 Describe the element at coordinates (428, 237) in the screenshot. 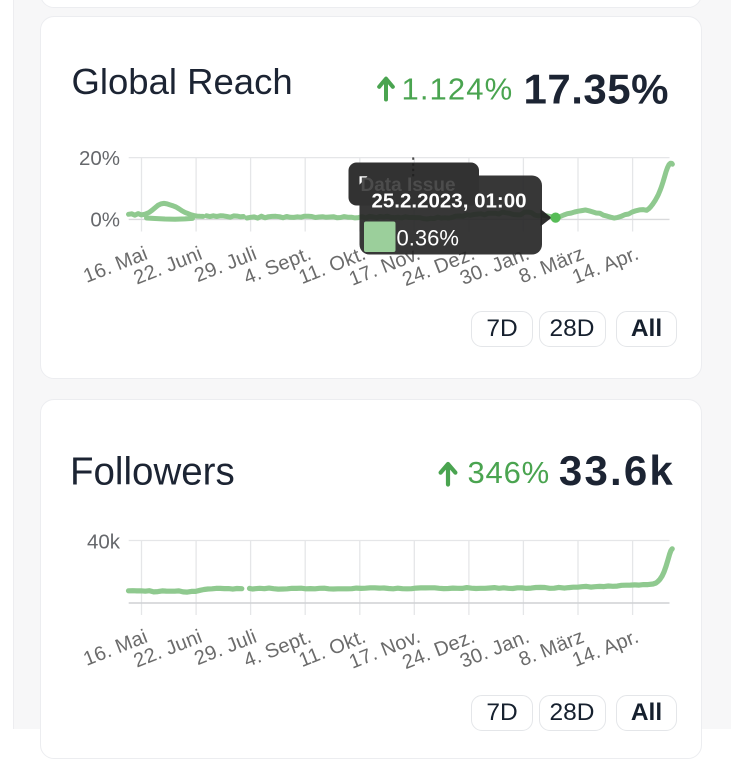

I see `svg-text: 0.36%` at that location.